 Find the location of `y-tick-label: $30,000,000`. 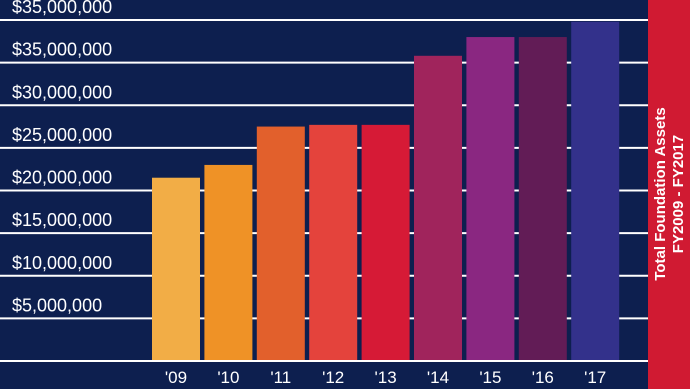

y-tick-label: $30,000,000 is located at coordinates (62, 92).